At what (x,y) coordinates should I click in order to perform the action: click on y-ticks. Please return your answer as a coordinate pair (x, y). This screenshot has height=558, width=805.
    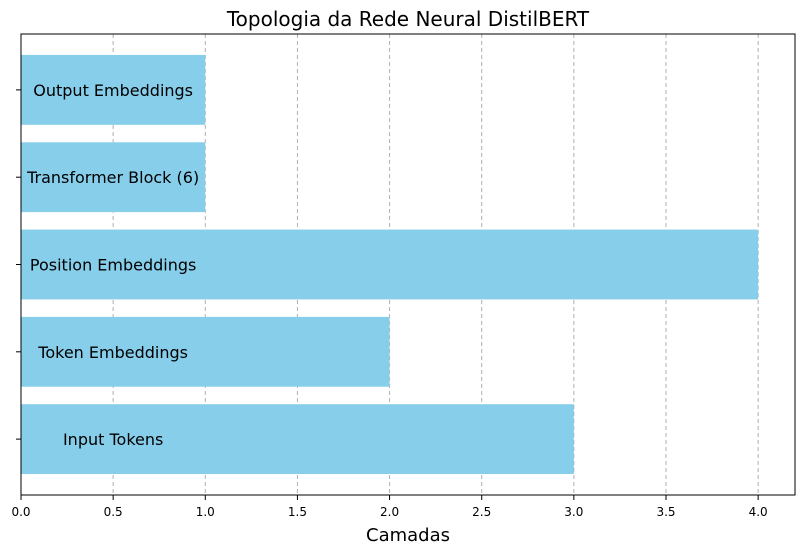
    Looking at the image, I should click on (18, 264).